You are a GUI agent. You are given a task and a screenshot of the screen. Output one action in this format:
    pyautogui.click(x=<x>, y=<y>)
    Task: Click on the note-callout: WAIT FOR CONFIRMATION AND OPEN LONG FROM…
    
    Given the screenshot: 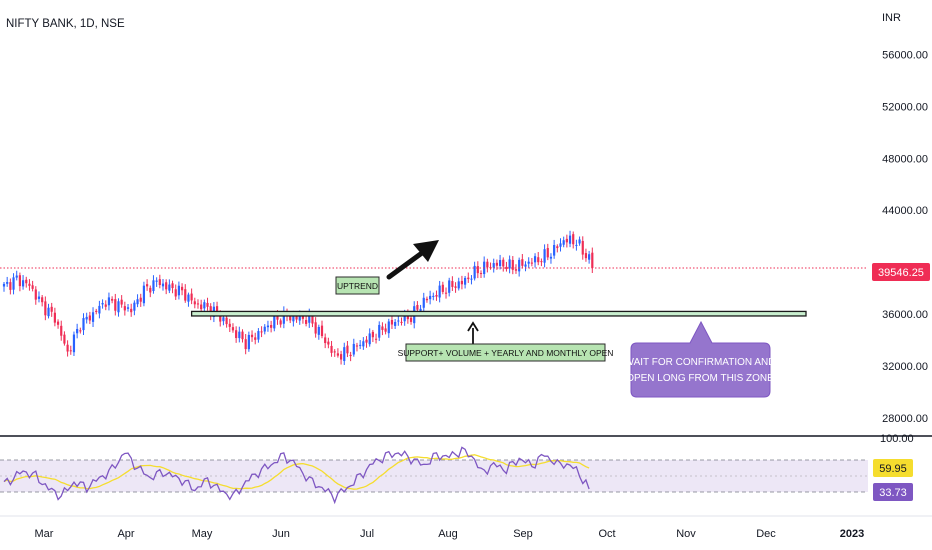 What is the action you would take?
    pyautogui.click(x=700, y=359)
    